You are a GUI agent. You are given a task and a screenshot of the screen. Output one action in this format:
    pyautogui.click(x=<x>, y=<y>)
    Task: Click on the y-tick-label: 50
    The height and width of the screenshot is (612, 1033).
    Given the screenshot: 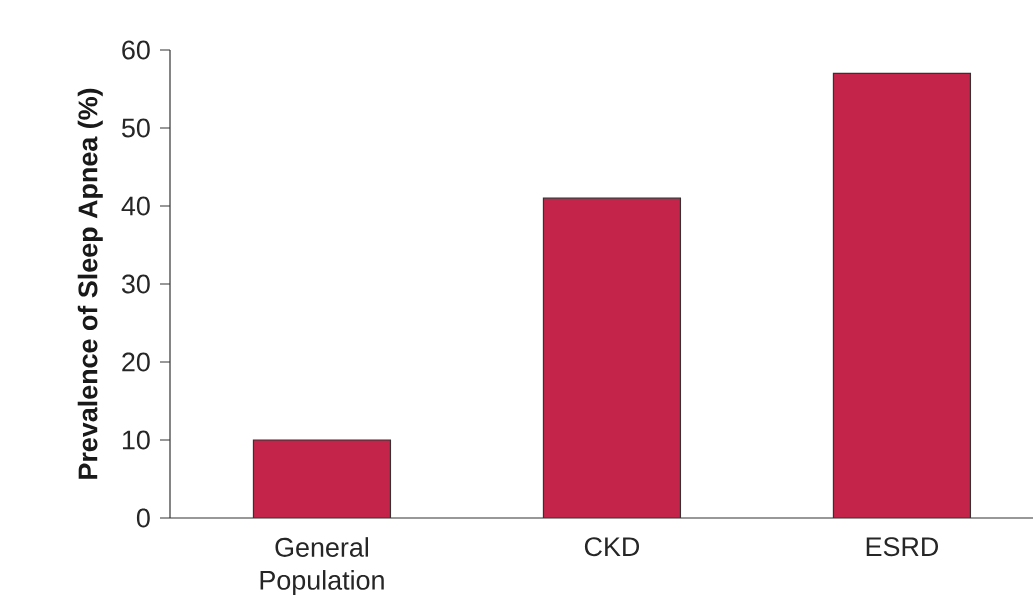 What is the action you would take?
    pyautogui.click(x=135, y=128)
    